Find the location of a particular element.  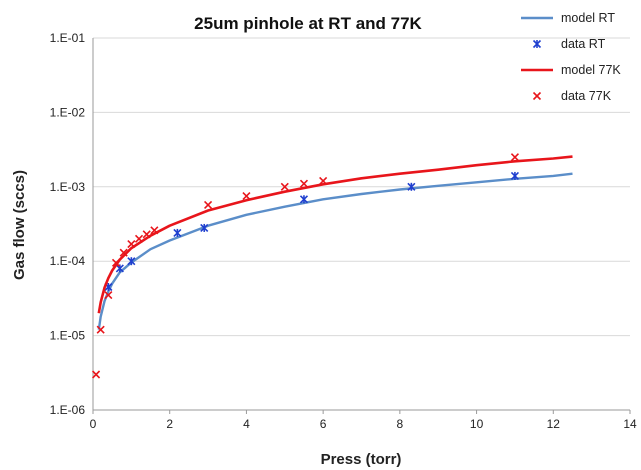

legend-item-data-rt: data RT is located at coordinates (569, 44).